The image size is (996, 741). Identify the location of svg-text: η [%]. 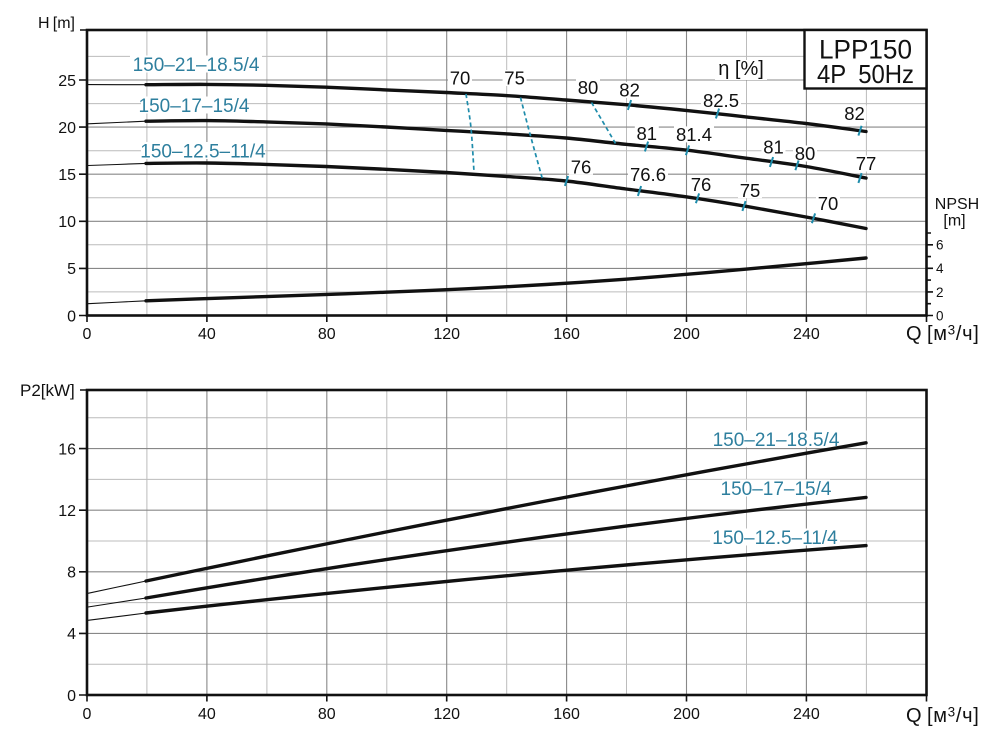
(741, 69).